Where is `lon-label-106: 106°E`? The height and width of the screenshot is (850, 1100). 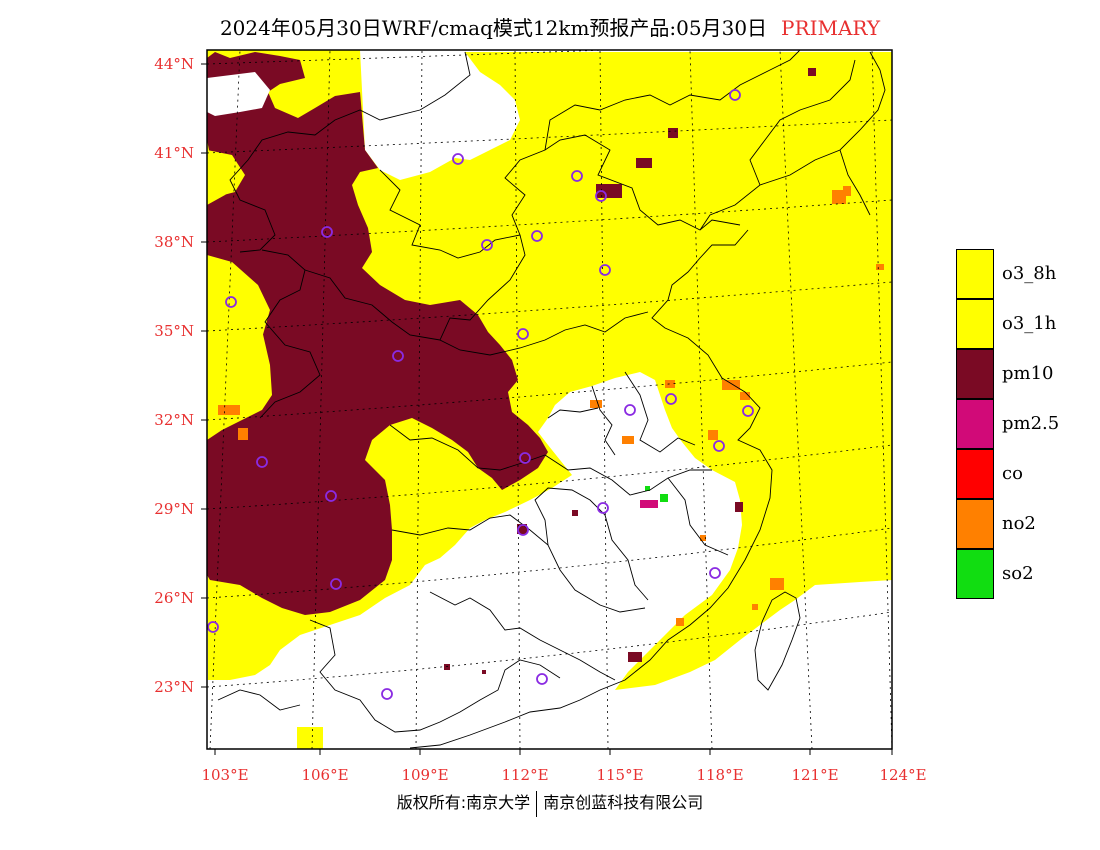 lon-label-106: 106°E is located at coordinates (325, 775).